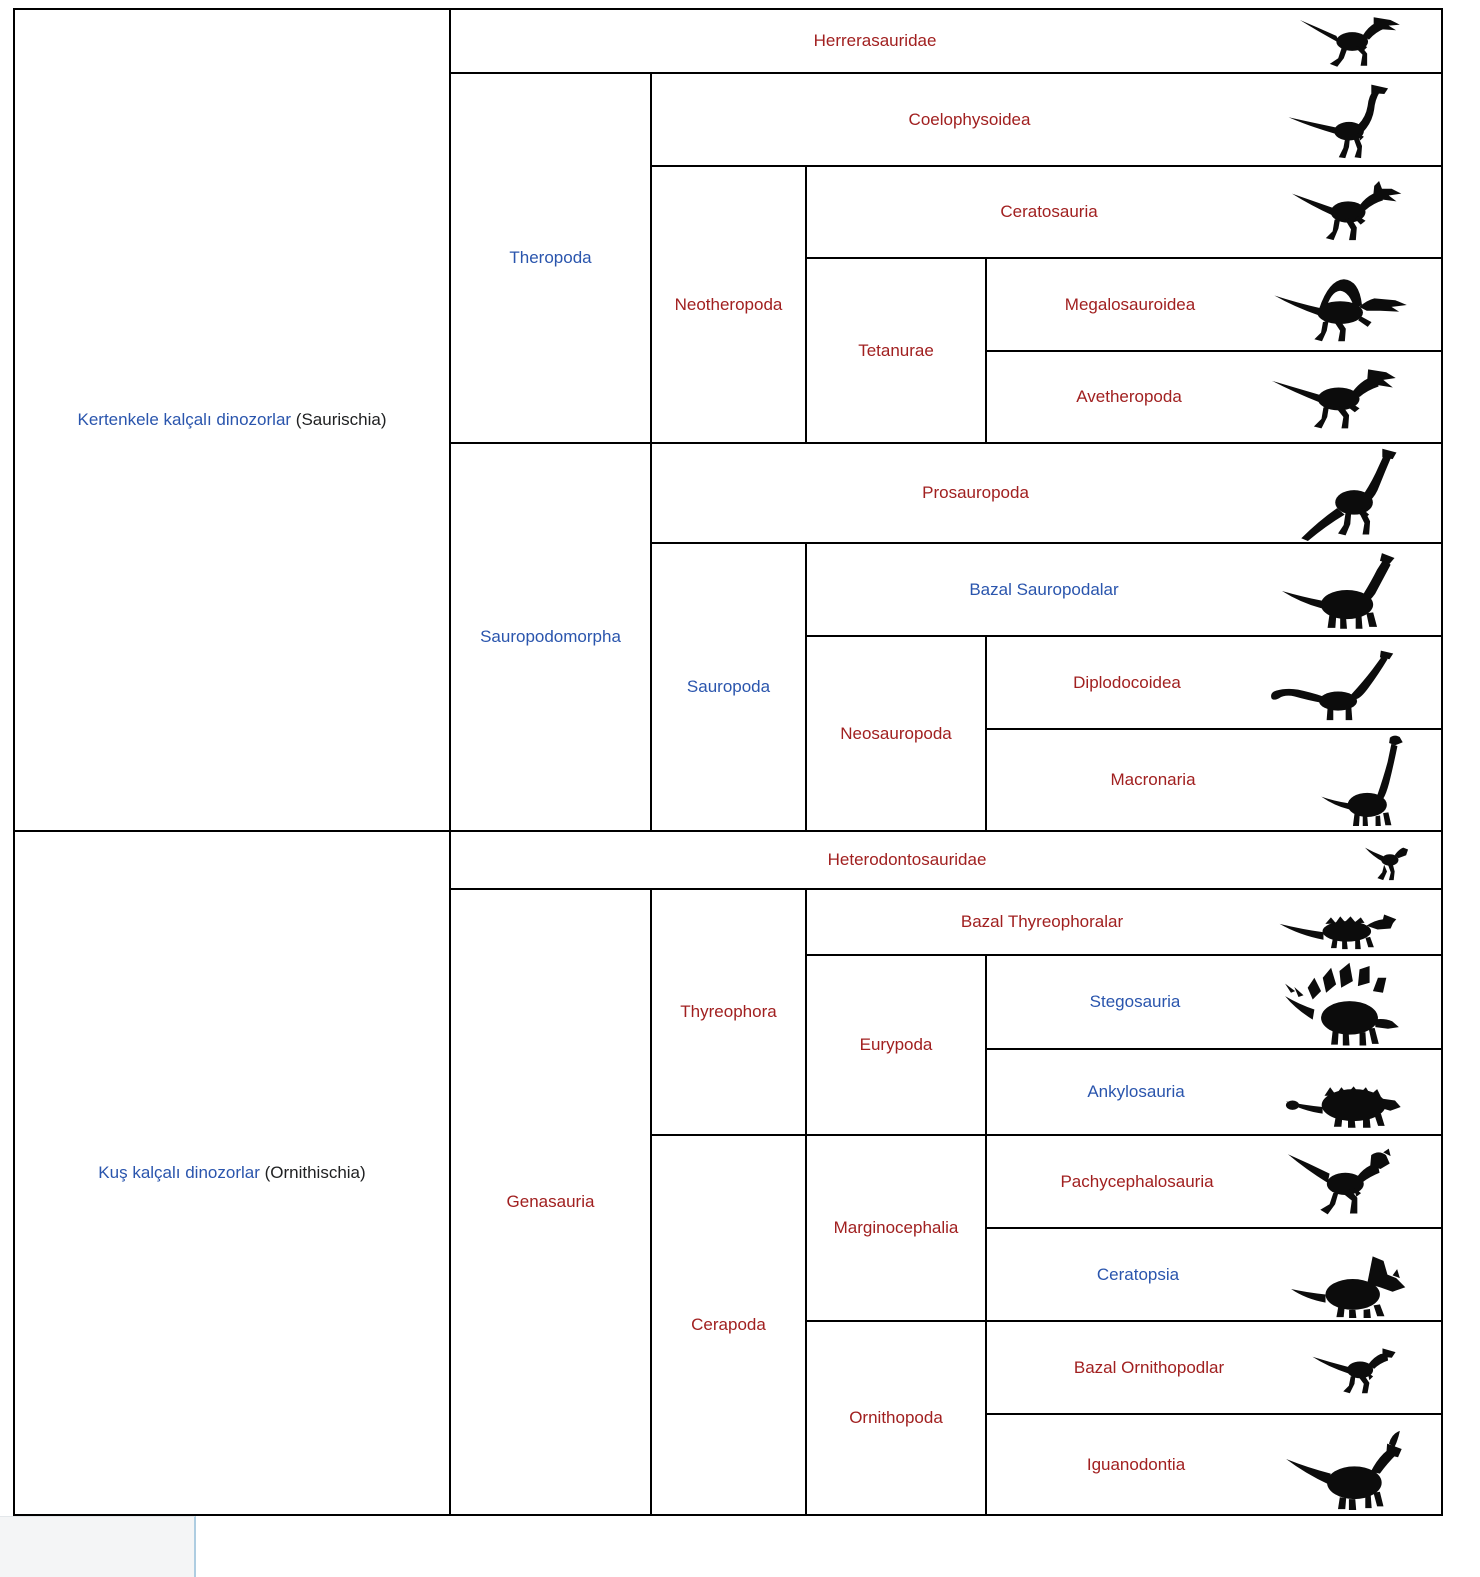 The width and height of the screenshot is (1480, 1577). I want to click on leaf-cell-bazal-thyreophoralar: Bazal Thyreophoralar, so click(1124, 922).